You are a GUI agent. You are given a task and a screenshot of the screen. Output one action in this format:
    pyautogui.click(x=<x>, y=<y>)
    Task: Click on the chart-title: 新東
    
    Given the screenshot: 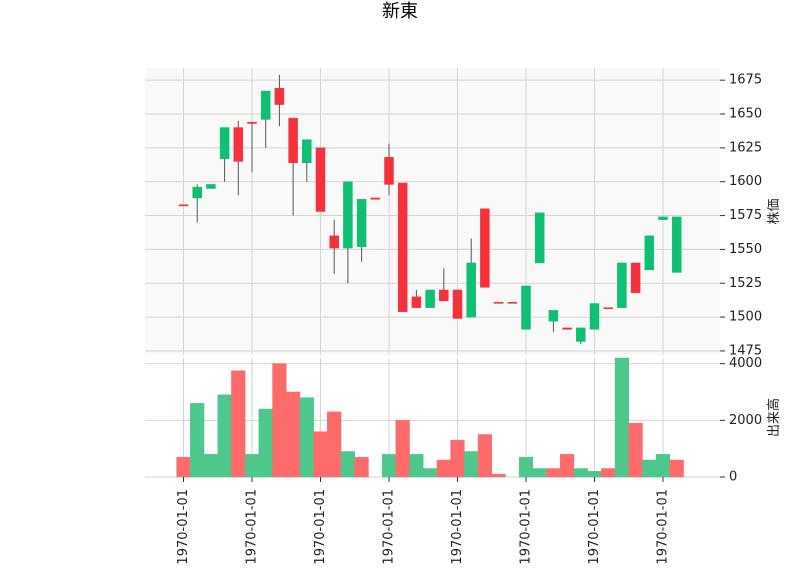 What is the action you would take?
    pyautogui.click(x=400, y=11)
    